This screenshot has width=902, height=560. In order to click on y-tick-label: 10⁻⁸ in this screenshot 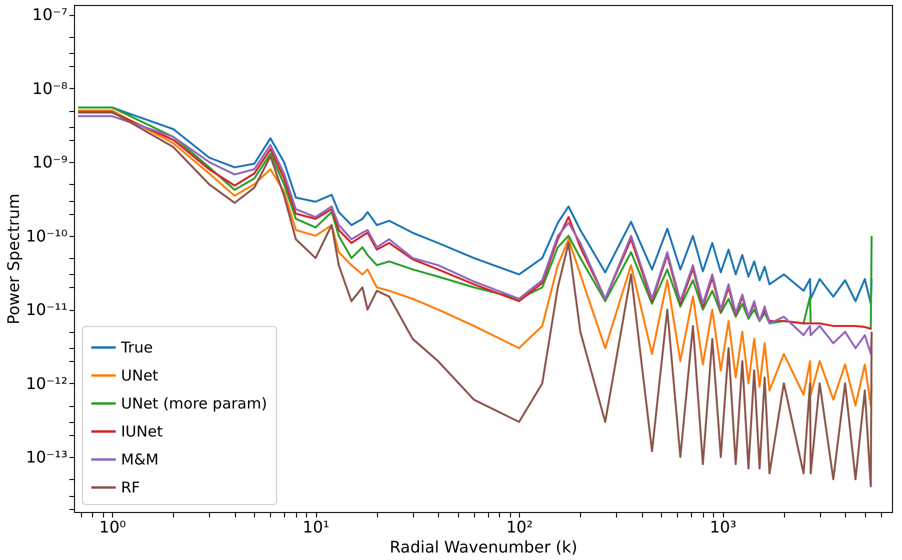, I will do `click(50, 88)`.